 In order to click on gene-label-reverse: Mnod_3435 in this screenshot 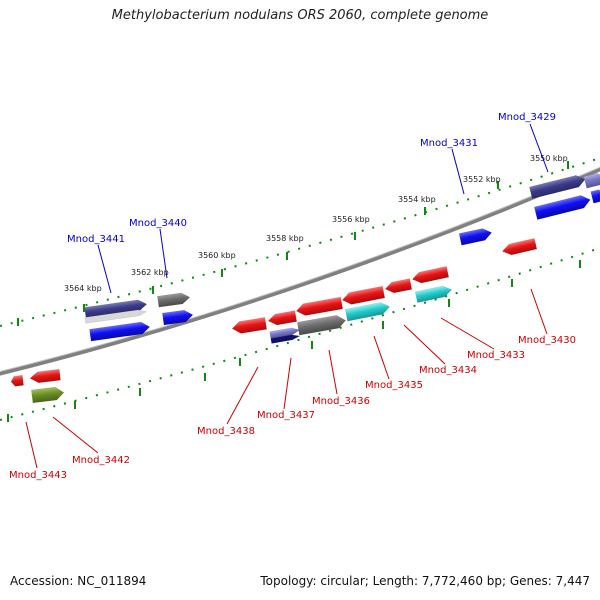, I will do `click(394, 385)`.